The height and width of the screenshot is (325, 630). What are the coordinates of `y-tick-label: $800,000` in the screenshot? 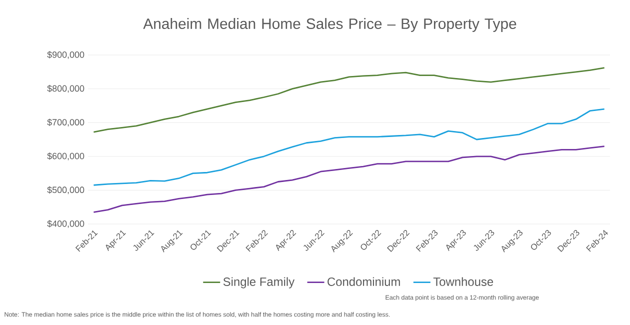 It's located at (65, 88).